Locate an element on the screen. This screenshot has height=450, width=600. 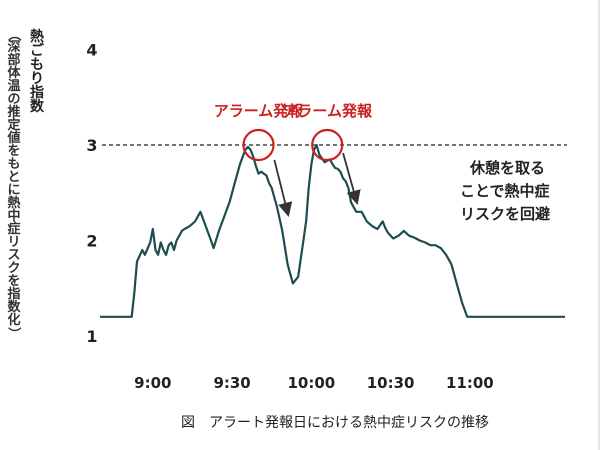
annotation-line: 休憩を取る is located at coordinates (507, 168).